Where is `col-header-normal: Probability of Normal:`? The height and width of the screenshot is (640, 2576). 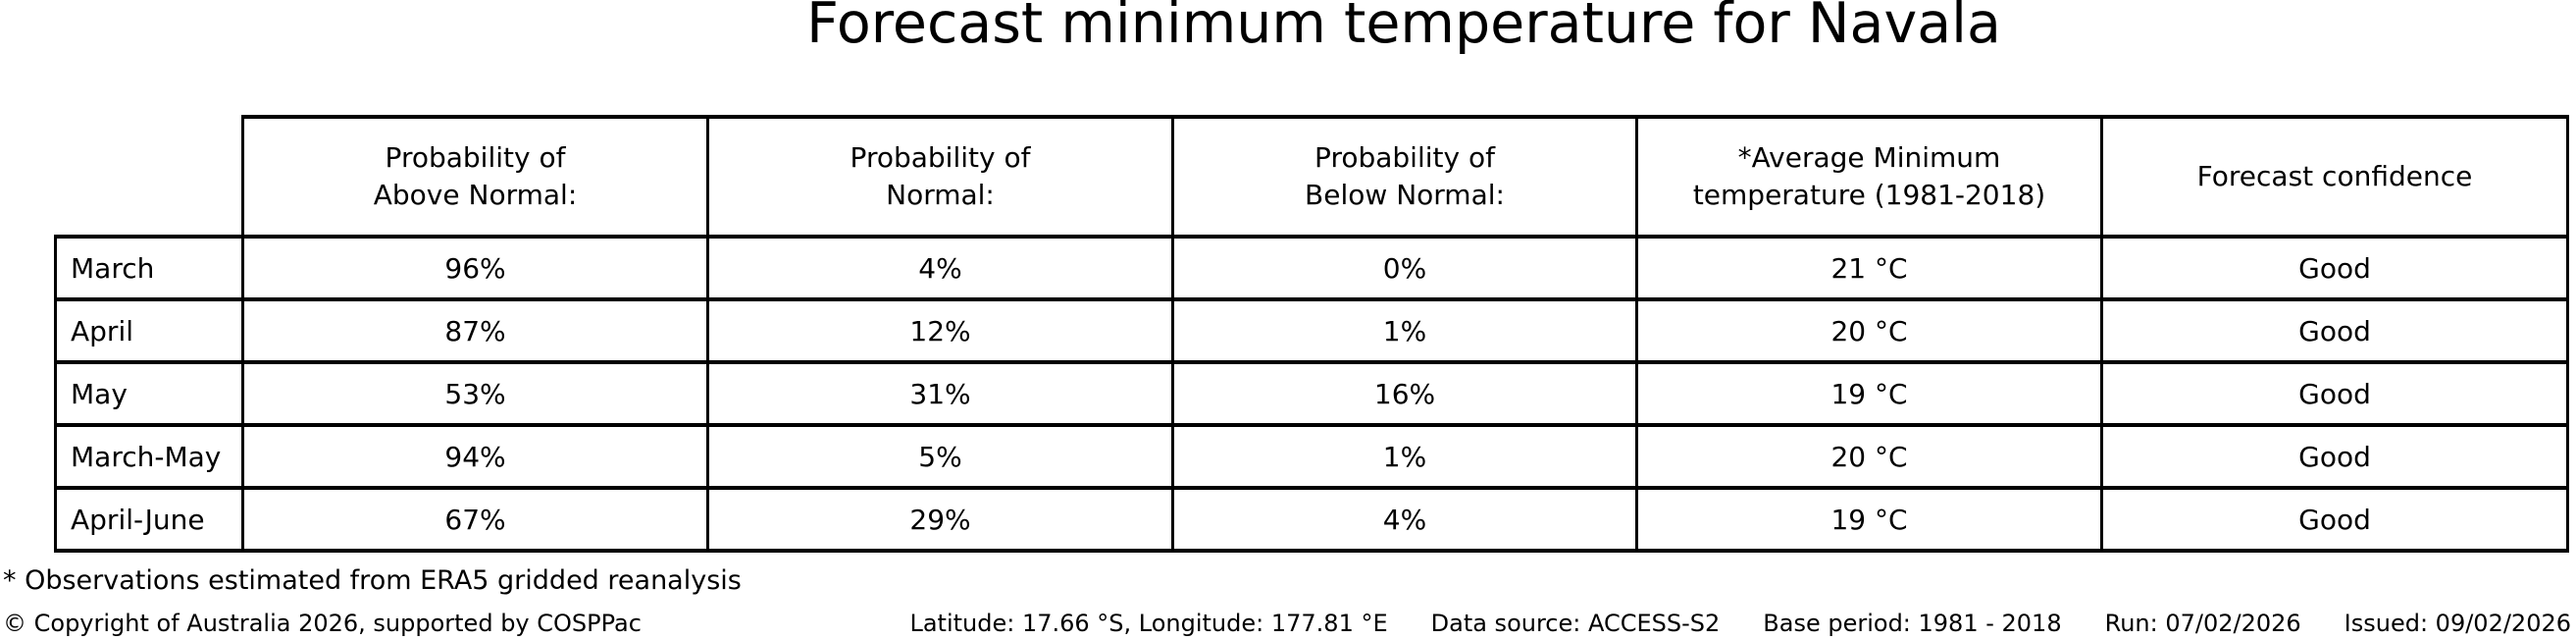 col-header-normal: Probability of Normal: is located at coordinates (940, 177).